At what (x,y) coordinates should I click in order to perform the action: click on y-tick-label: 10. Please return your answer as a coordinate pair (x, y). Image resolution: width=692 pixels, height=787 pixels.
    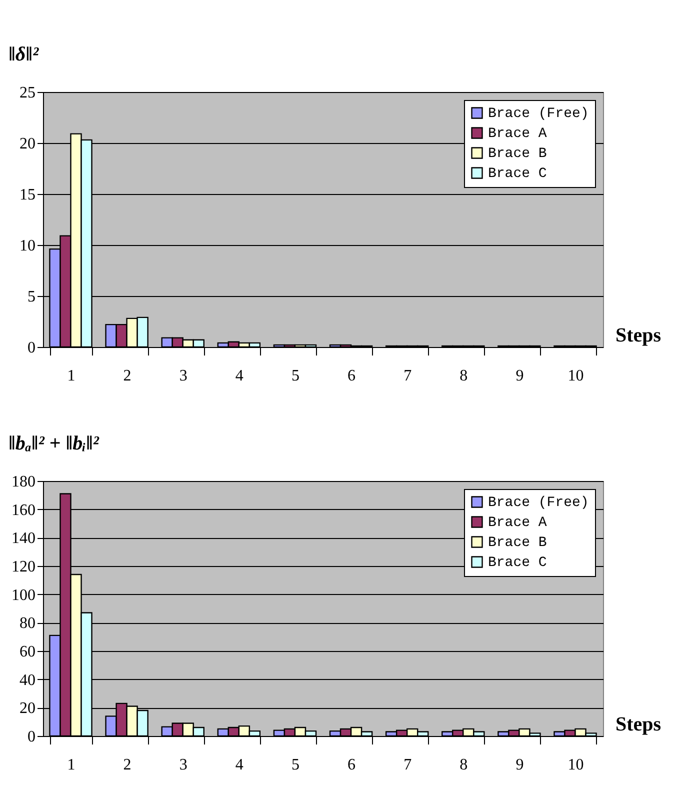
    Looking at the image, I should click on (28, 246).